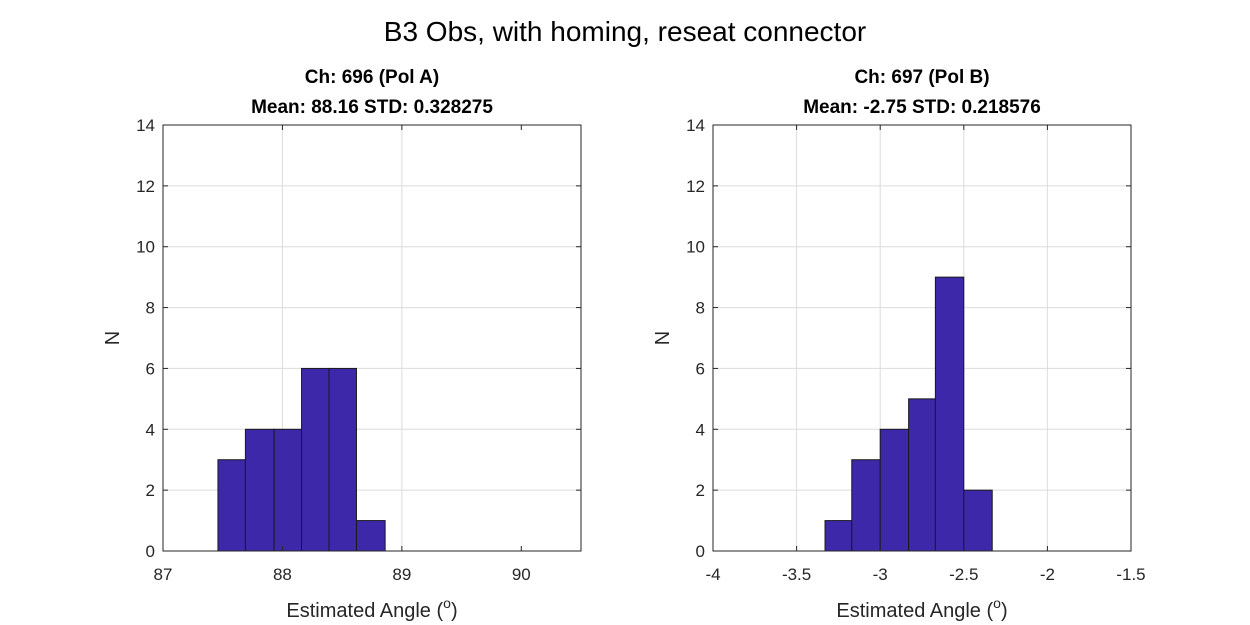 The image size is (1250, 625). Describe the element at coordinates (625, 31) in the screenshot. I see `figure-title: B3 Obs, with homing, reseat connector` at that location.